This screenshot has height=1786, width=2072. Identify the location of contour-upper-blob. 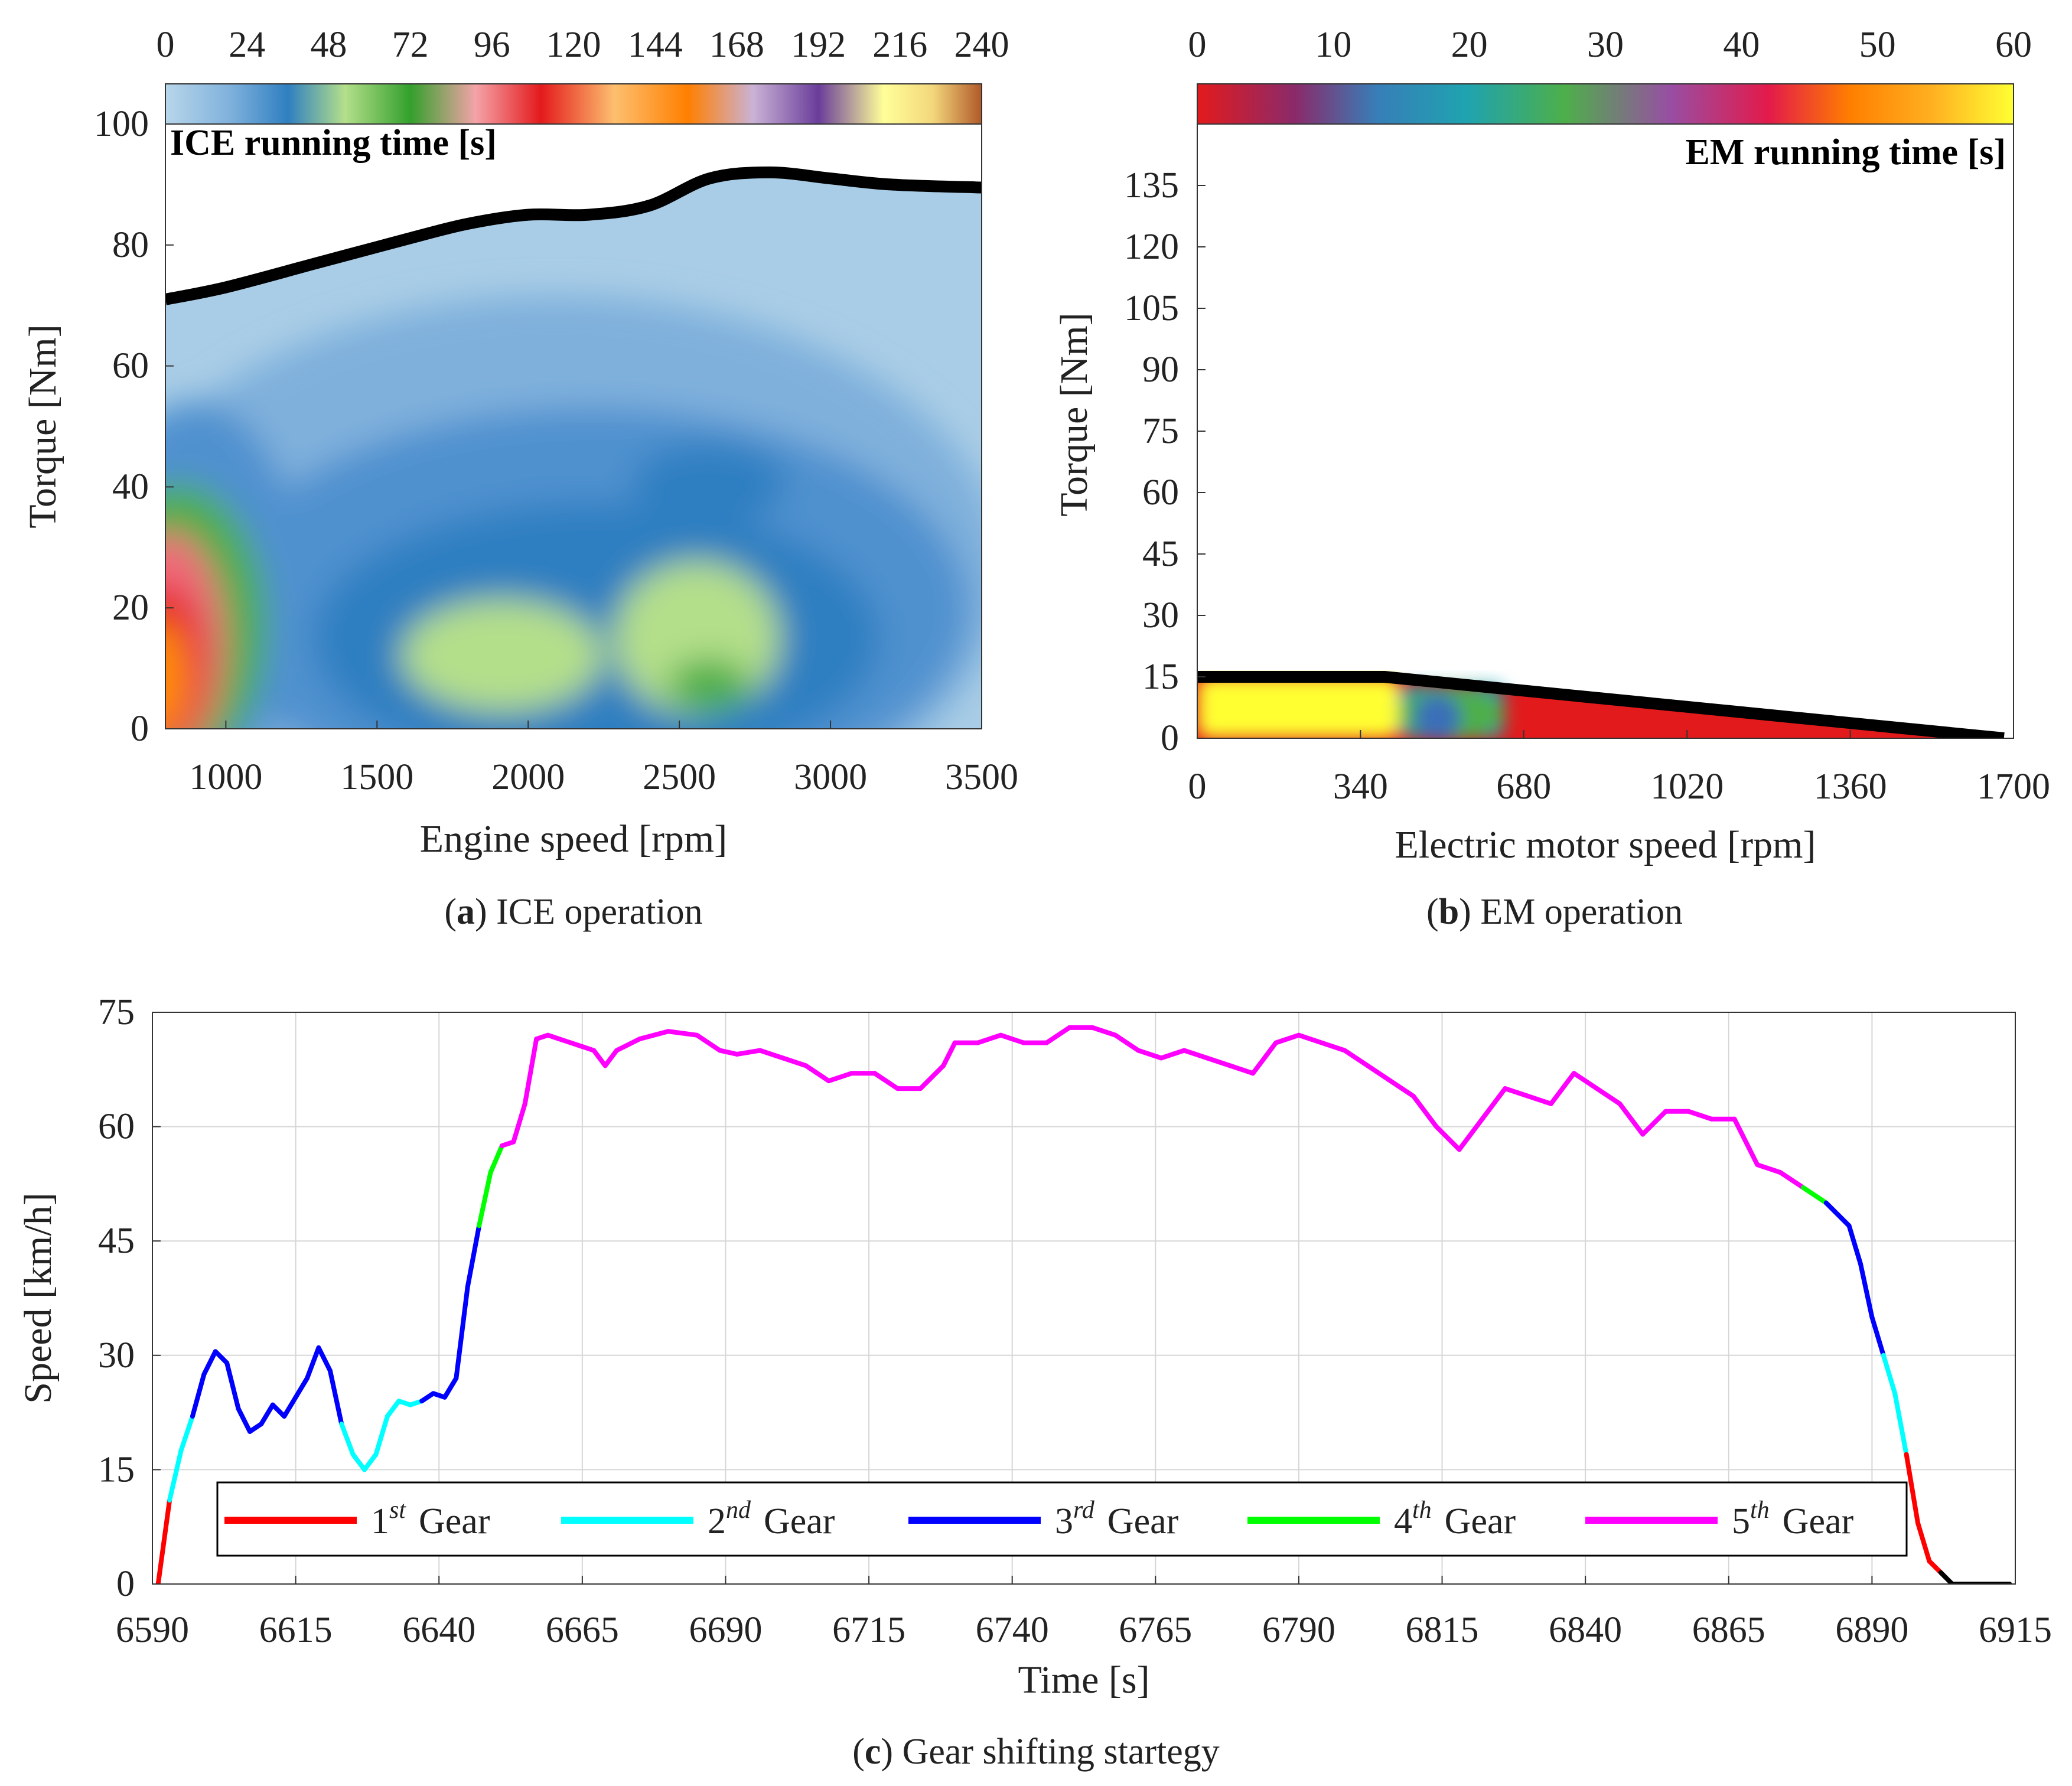
(709, 484).